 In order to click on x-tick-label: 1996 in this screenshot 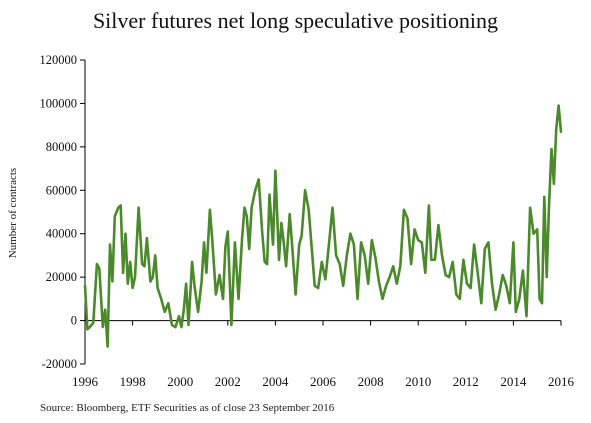, I will do `click(85, 381)`.